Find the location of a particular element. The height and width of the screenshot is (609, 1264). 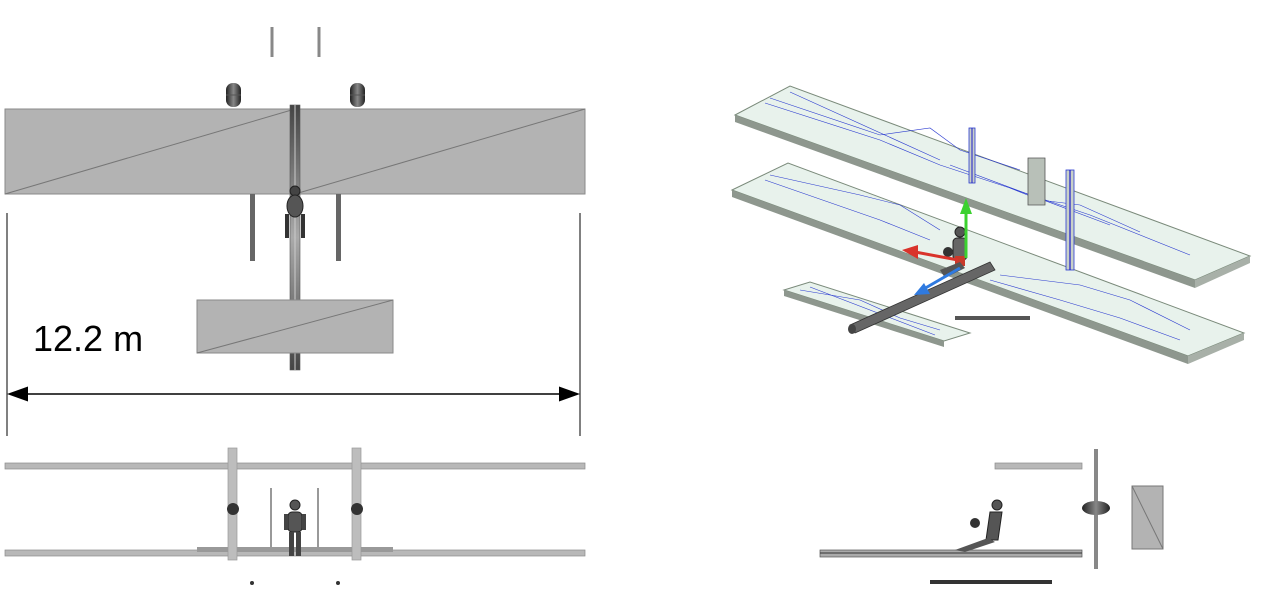

side-tail is located at coordinates (1147, 517).